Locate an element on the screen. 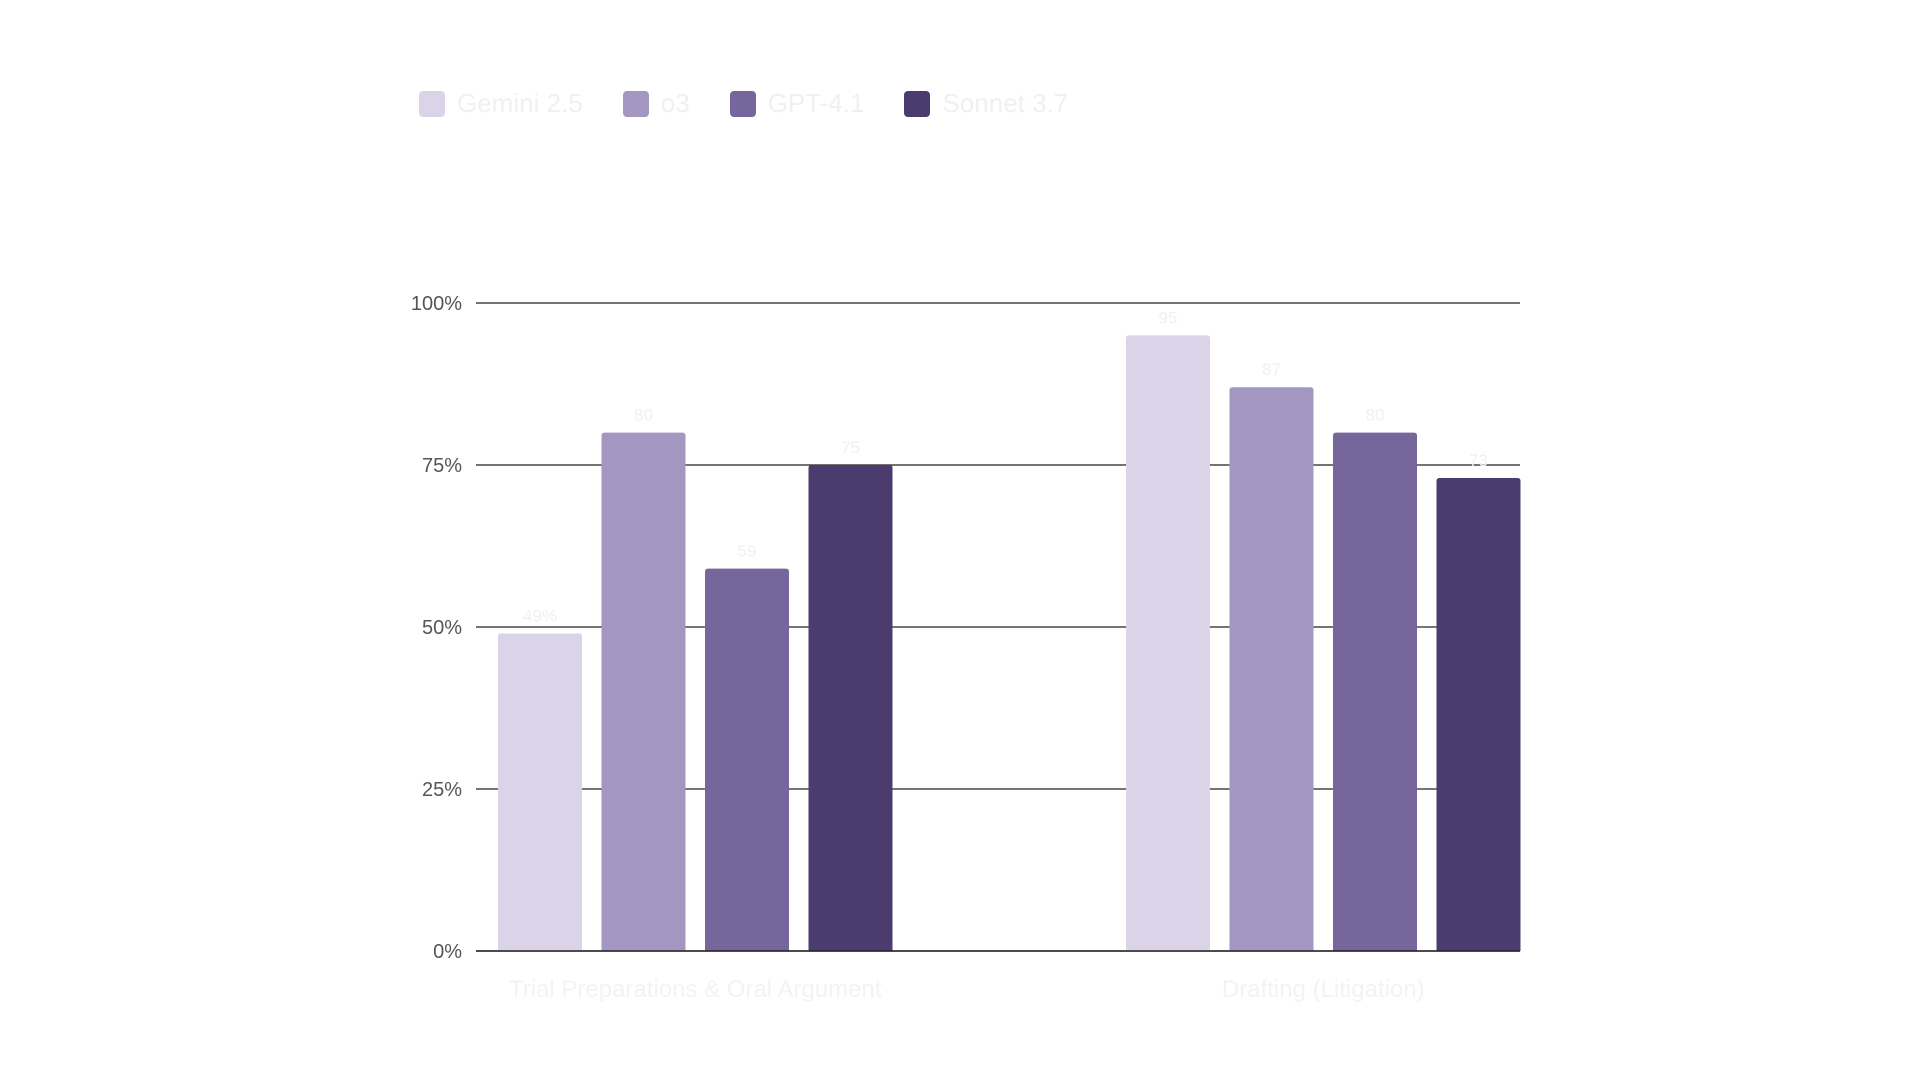 The width and height of the screenshot is (1920, 1080). legend-label: Sonnet 3.7 is located at coordinates (1005, 103).